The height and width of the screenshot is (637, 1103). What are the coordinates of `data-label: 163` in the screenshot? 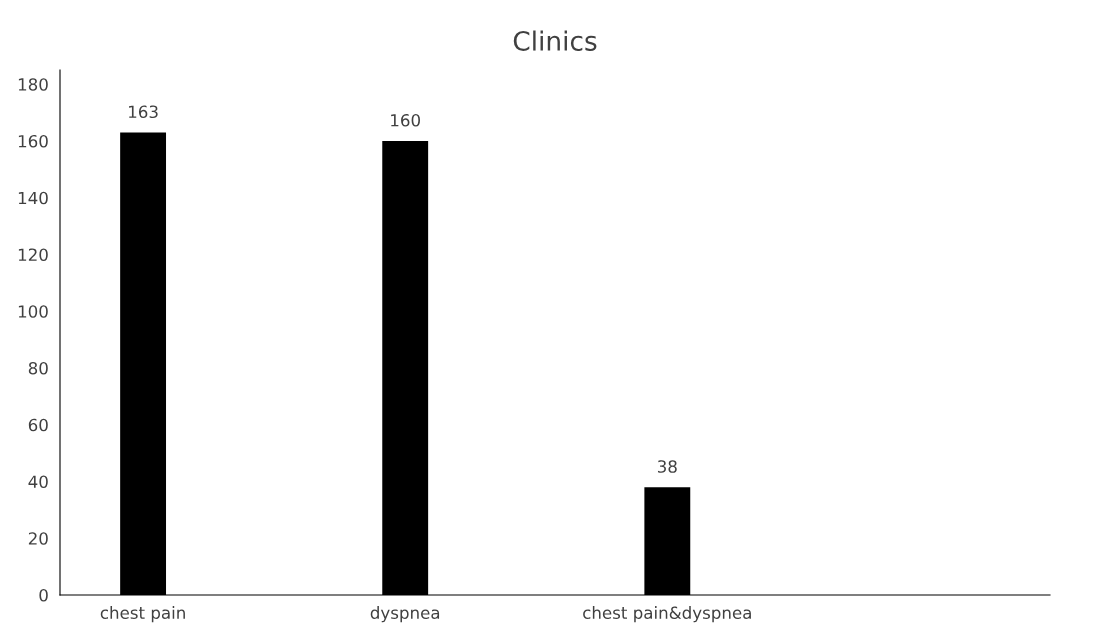 It's located at (143, 112).